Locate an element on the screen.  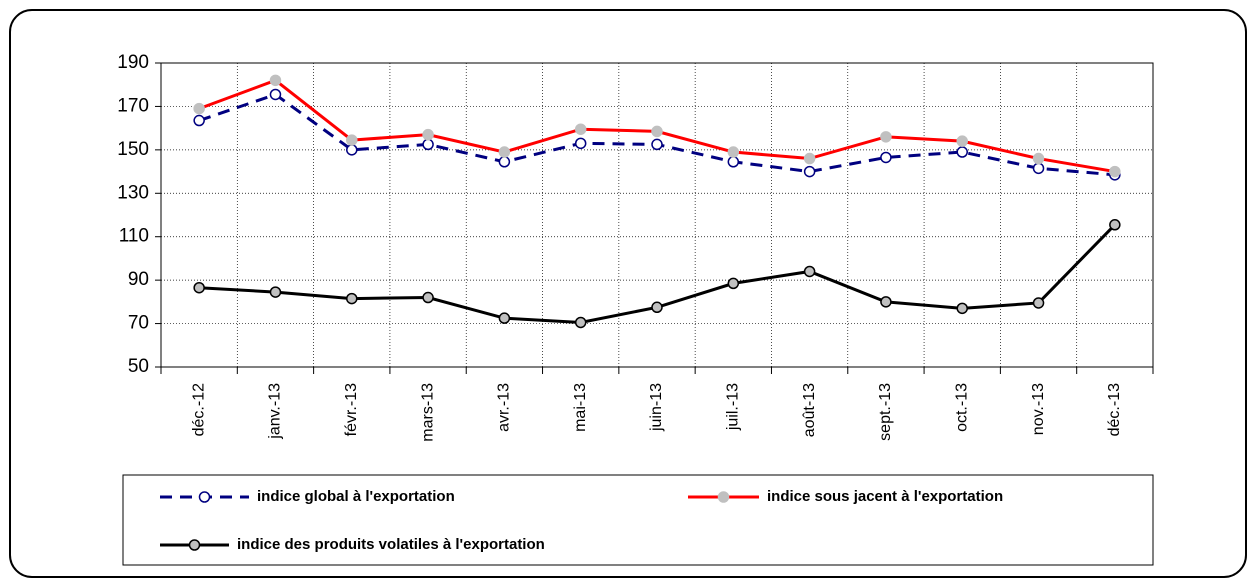
y-tick-label: 150 is located at coordinates (133, 149).